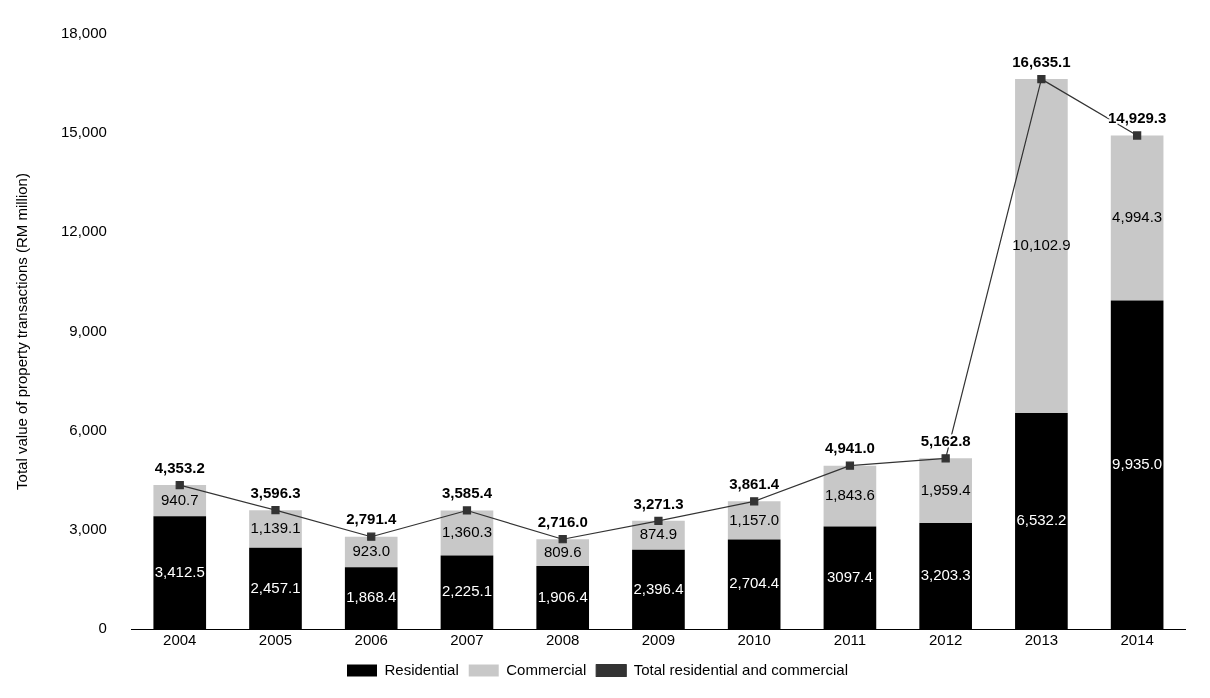  What do you see at coordinates (467, 493) in the screenshot?
I see `data-label: 3,585.4` at bounding box center [467, 493].